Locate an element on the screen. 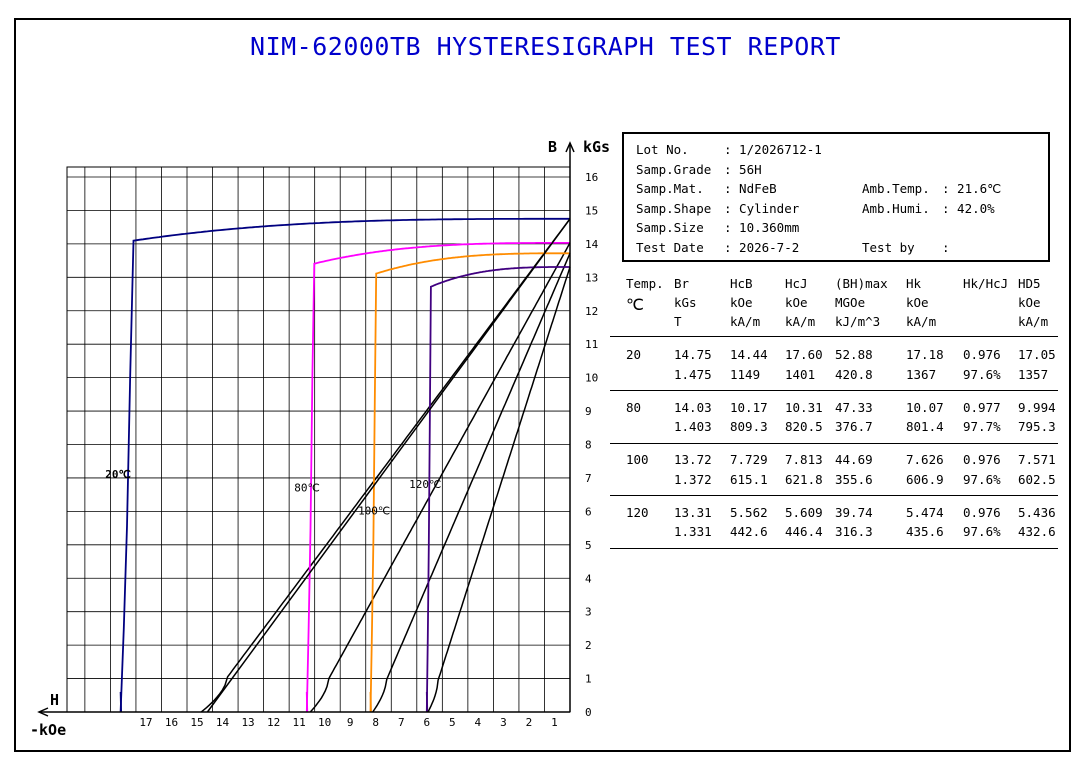  y-tick-label: 6 is located at coordinates (588, 511).